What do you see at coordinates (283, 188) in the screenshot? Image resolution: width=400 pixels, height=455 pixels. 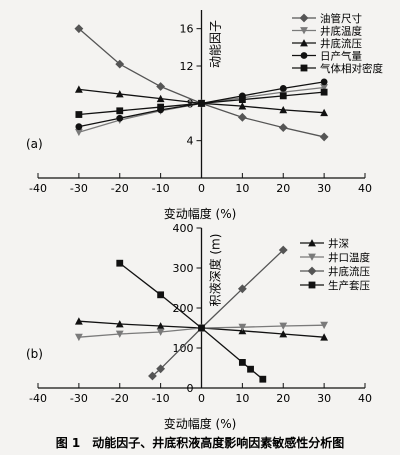 I see `chart-a-x-tick-label: 20` at bounding box center [283, 188].